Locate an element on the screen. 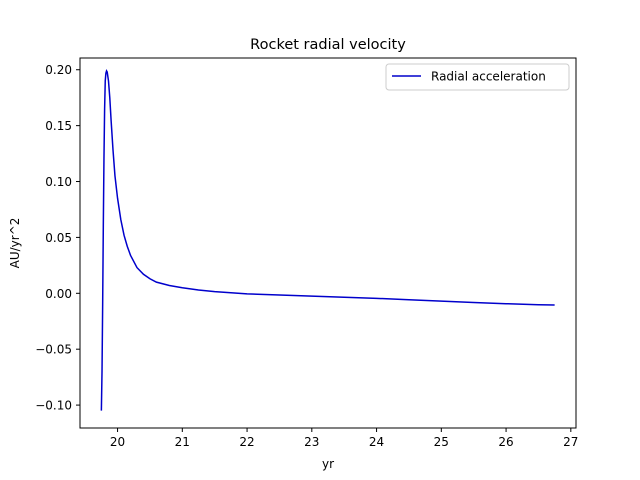 The width and height of the screenshot is (640, 480). x-axis-label: yr is located at coordinates (328, 464).